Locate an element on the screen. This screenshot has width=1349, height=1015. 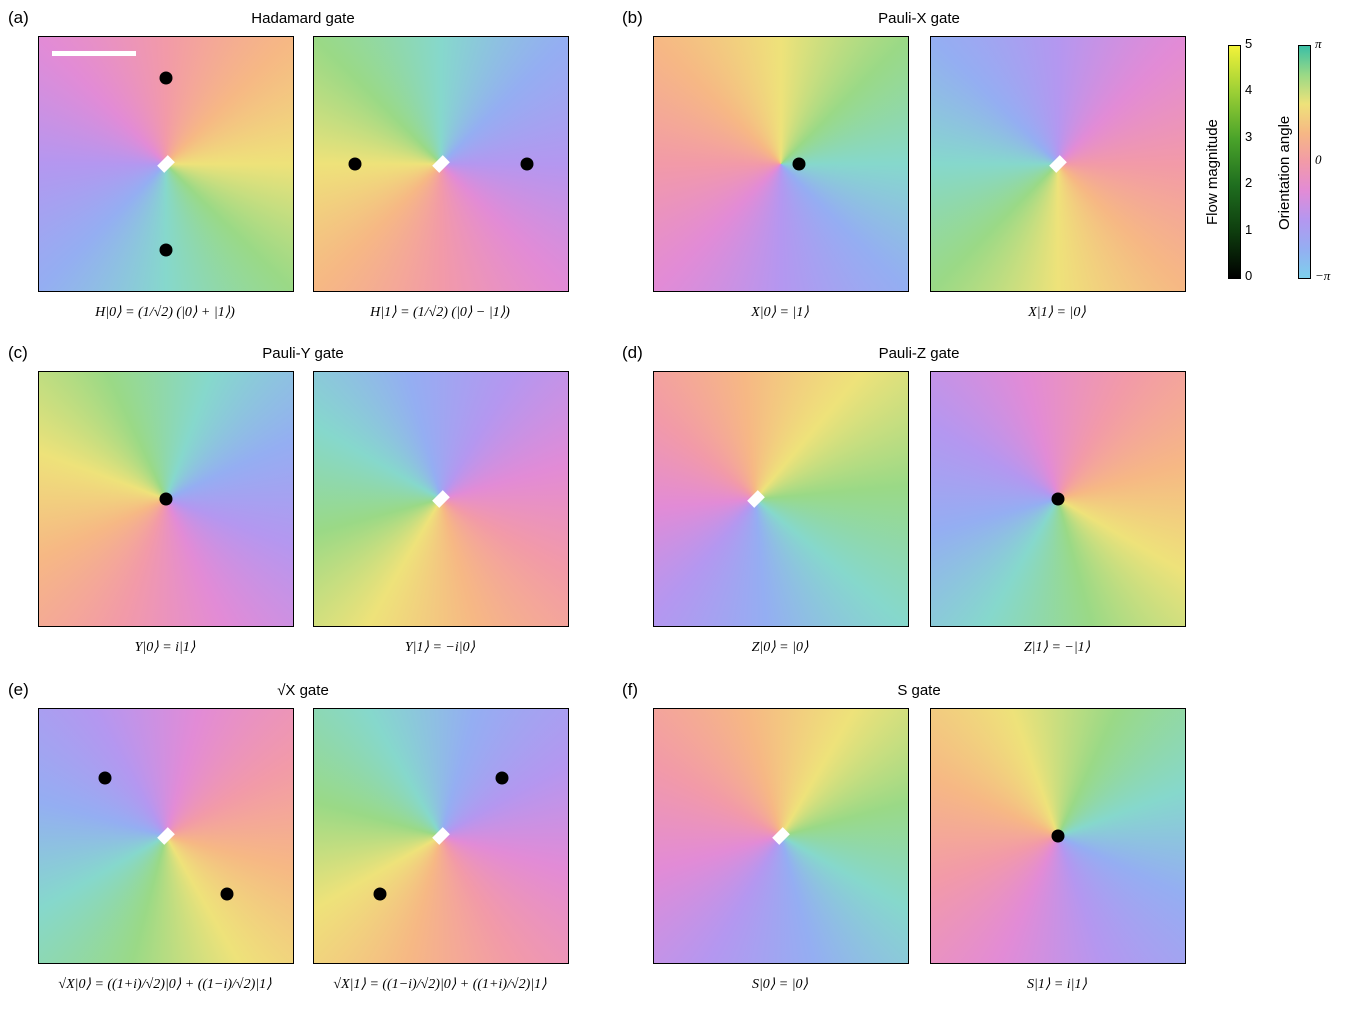
equation: H|1⟩ = (1/√2) (|0⟩ − |1⟩) is located at coordinates (440, 312).